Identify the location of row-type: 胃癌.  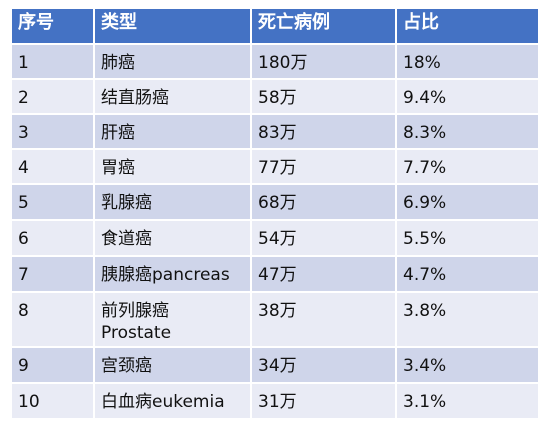
(172, 166).